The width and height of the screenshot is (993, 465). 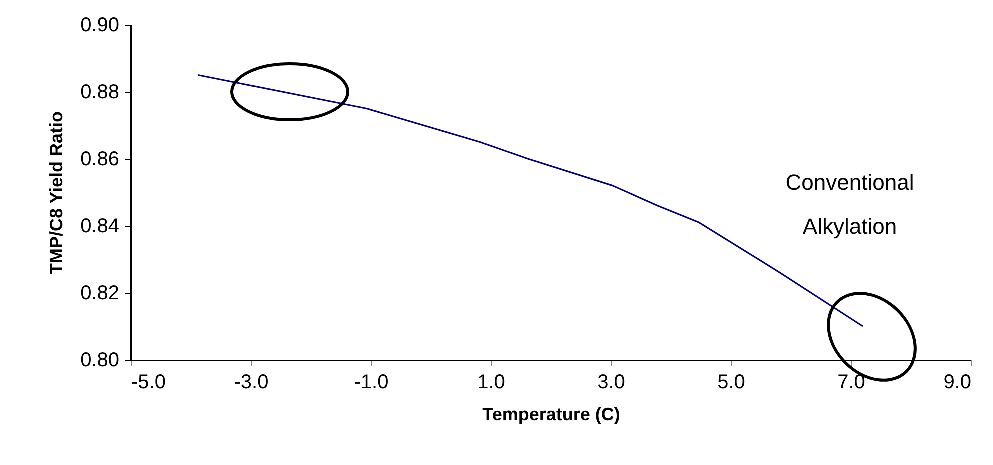 I want to click on y-axis-title: TMP/C8 Yield Ratio, so click(x=56, y=193).